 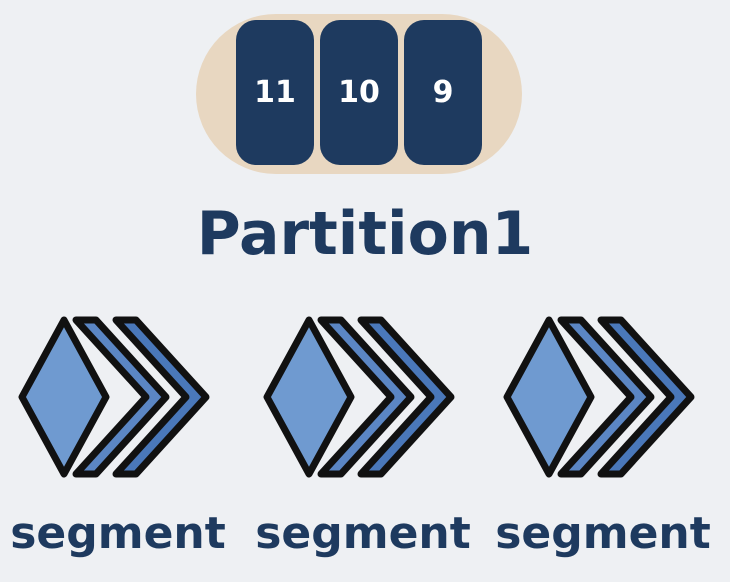 What do you see at coordinates (275, 92) in the screenshot?
I see `message-block: 11` at bounding box center [275, 92].